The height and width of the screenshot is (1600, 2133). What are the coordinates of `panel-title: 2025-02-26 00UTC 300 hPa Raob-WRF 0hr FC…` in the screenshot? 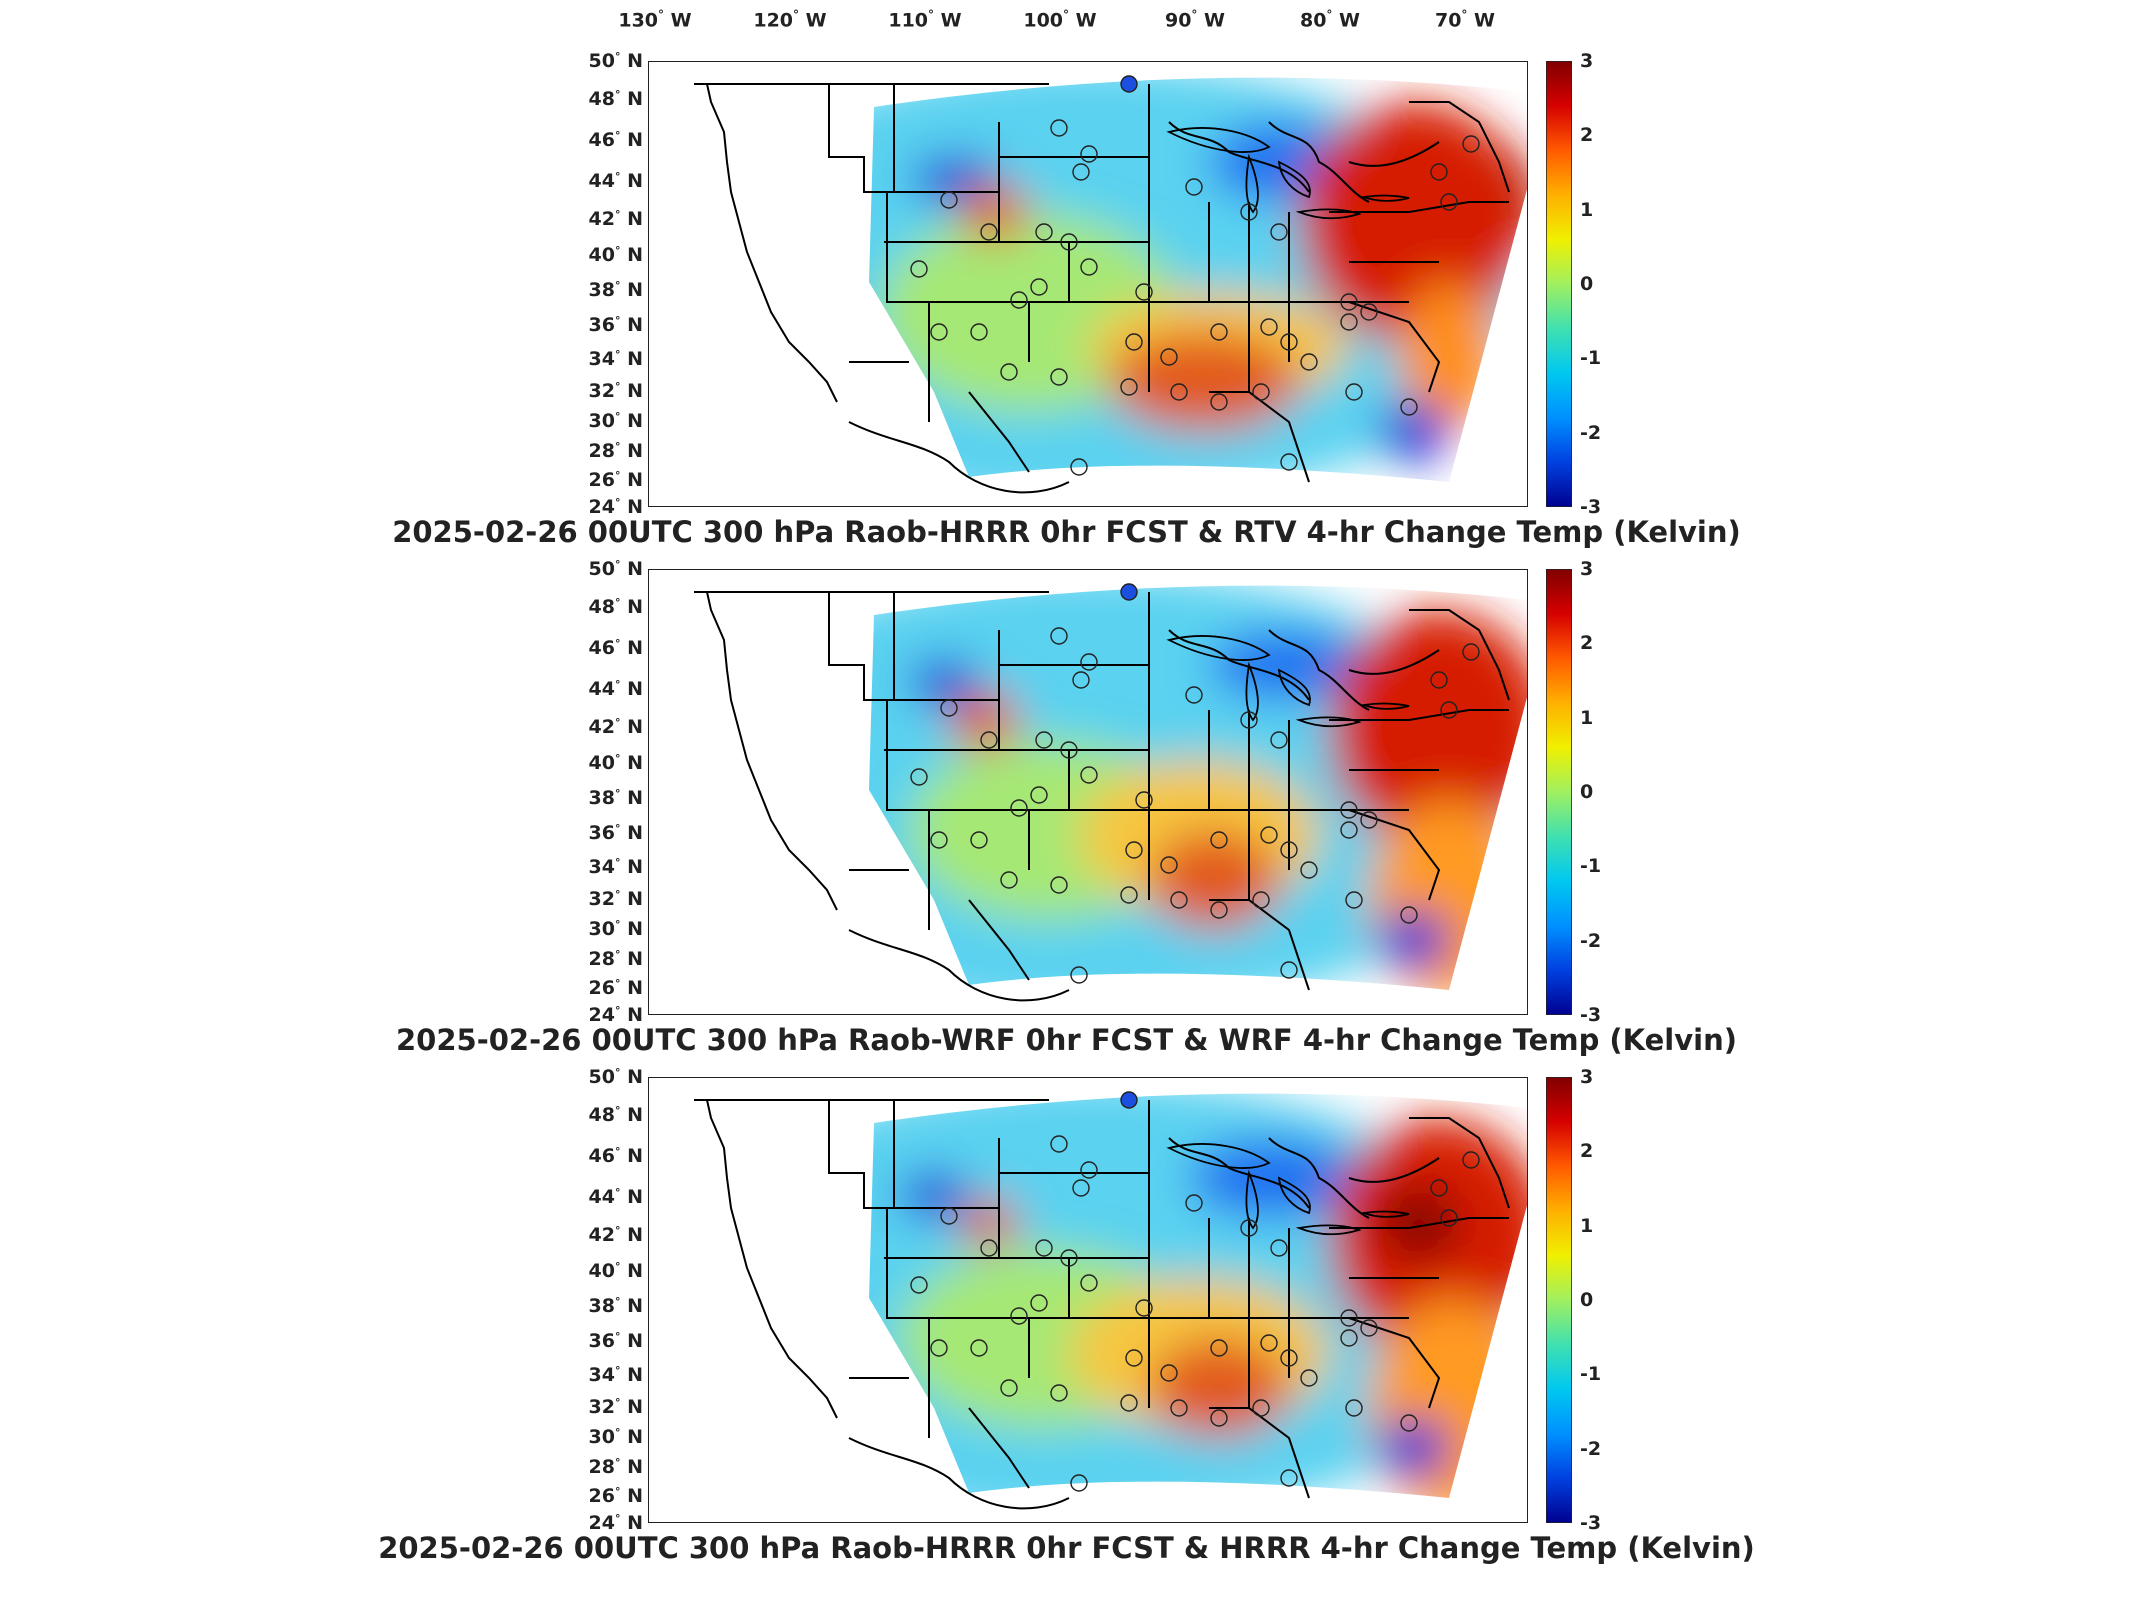 It's located at (1066, 1040).